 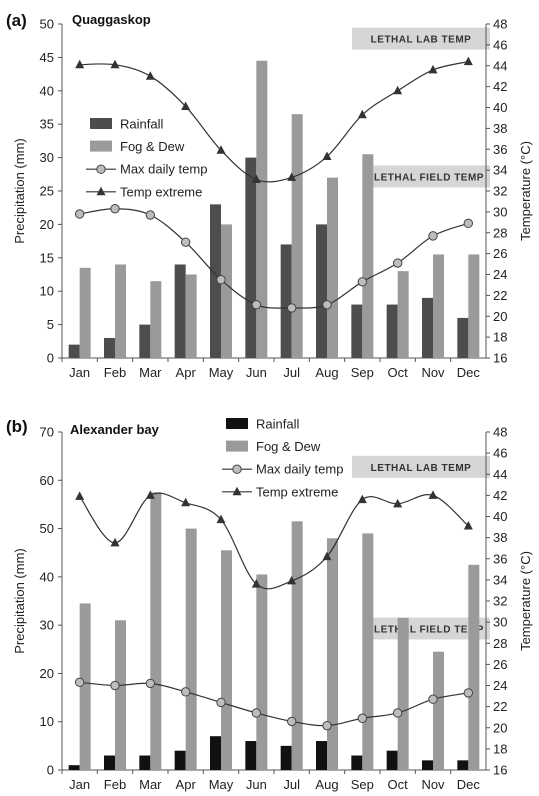 What do you see at coordinates (500, 107) in the screenshot?
I see `y-right-tick-label: 40` at bounding box center [500, 107].